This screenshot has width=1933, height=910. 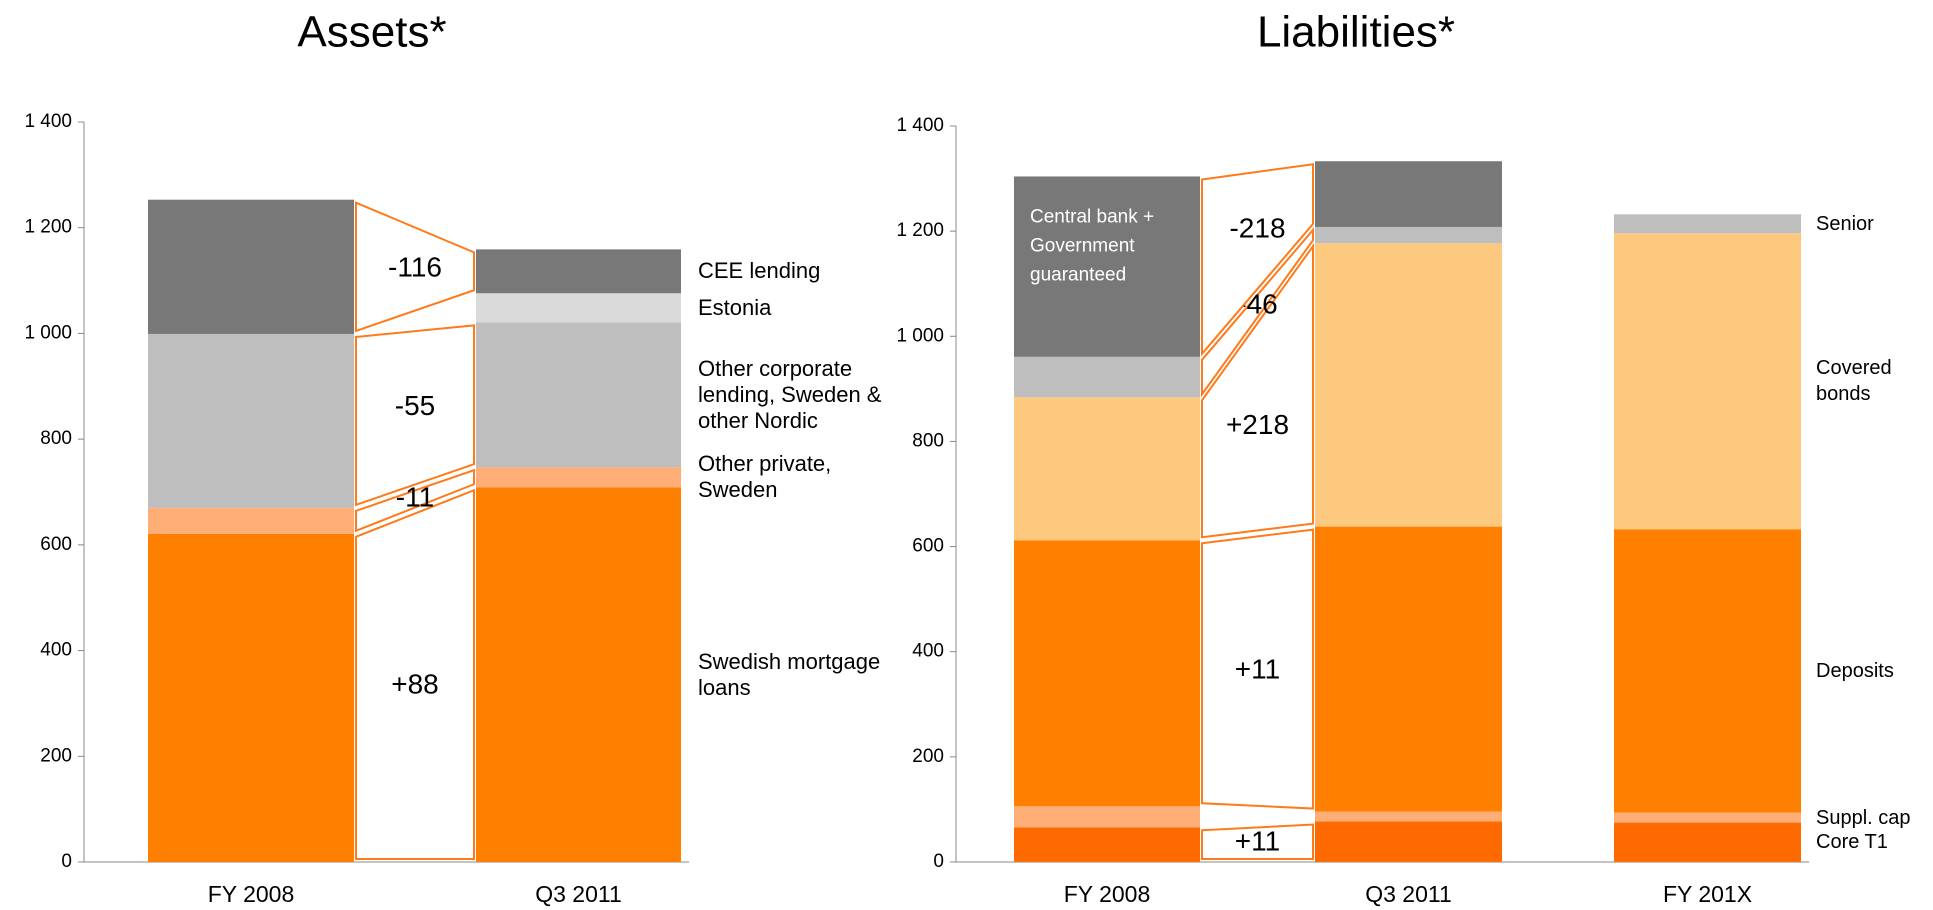 I want to click on series-label: Other private, Sweden, so click(x=765, y=477).